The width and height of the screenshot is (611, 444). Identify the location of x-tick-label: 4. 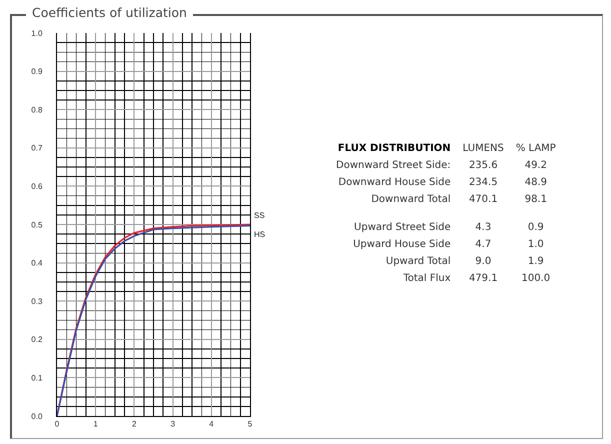
(211, 424).